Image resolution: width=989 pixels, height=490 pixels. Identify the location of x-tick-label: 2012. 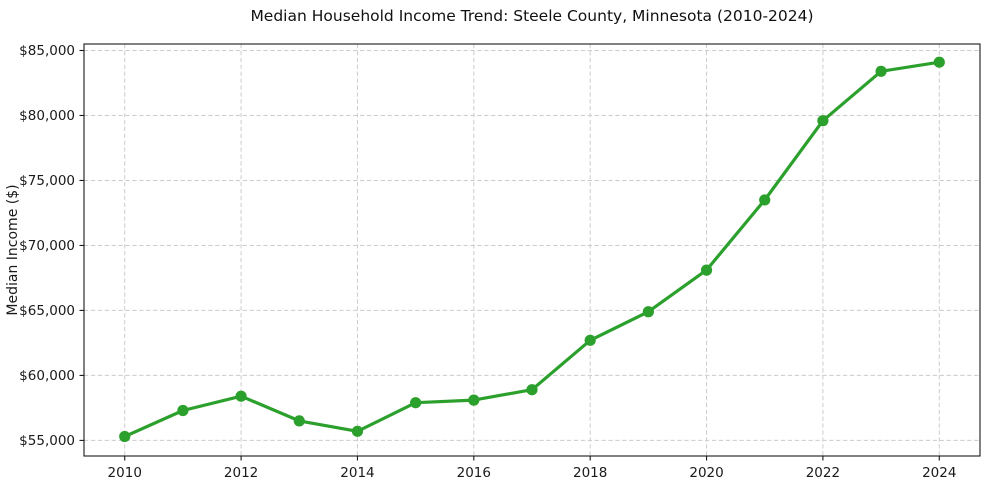
(241, 473).